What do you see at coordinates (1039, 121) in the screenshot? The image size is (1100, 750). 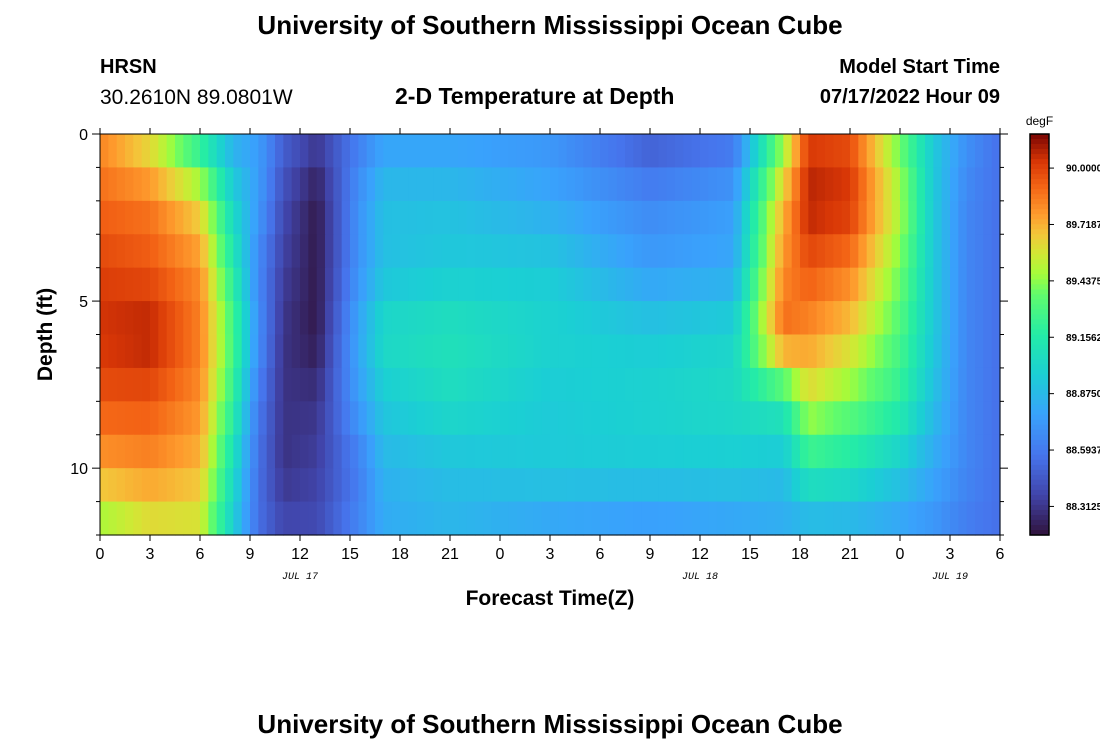 I see `colorbar-unit: degF` at bounding box center [1039, 121].